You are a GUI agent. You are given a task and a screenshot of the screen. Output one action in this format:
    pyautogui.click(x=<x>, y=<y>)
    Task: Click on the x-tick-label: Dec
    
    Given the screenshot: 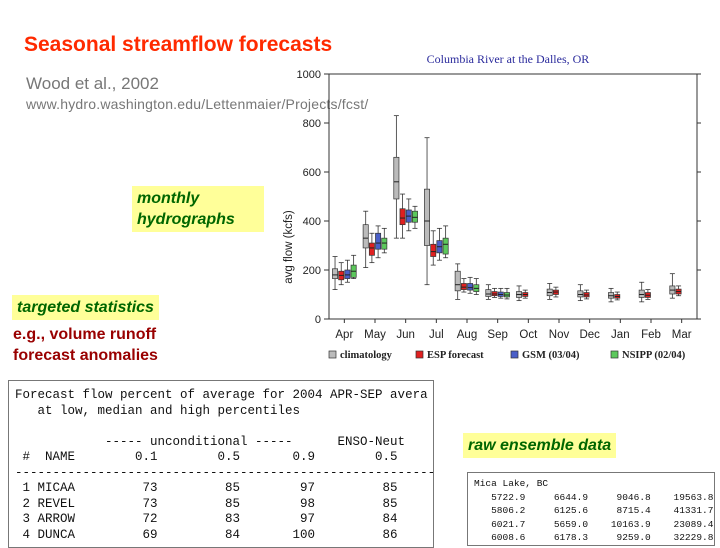 What is the action you would take?
    pyautogui.click(x=589, y=335)
    